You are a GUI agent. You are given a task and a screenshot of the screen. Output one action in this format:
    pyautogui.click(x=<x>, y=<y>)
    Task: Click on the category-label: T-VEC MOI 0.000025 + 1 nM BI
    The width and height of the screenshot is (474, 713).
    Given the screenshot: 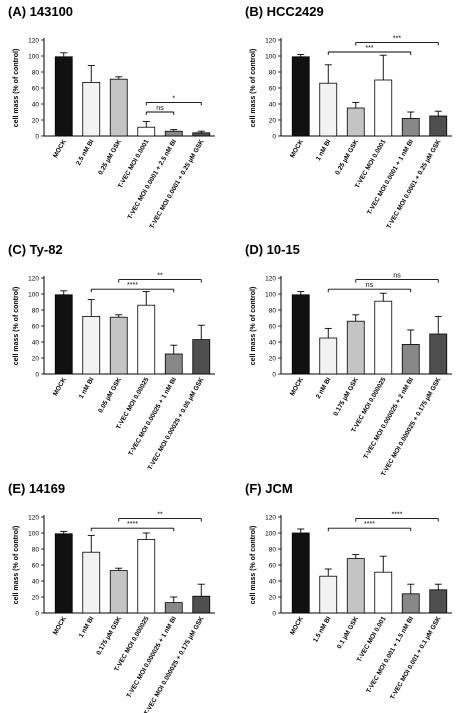 What is the action you would take?
    pyautogui.click(x=152, y=657)
    